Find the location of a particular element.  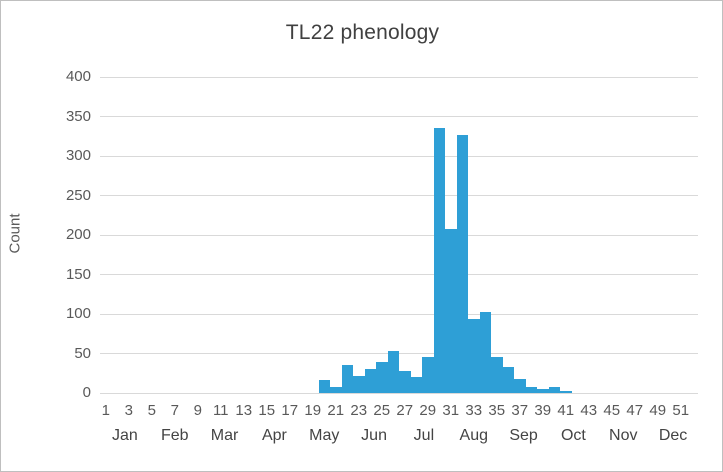

x-tick-label-39: 39 is located at coordinates (543, 410).